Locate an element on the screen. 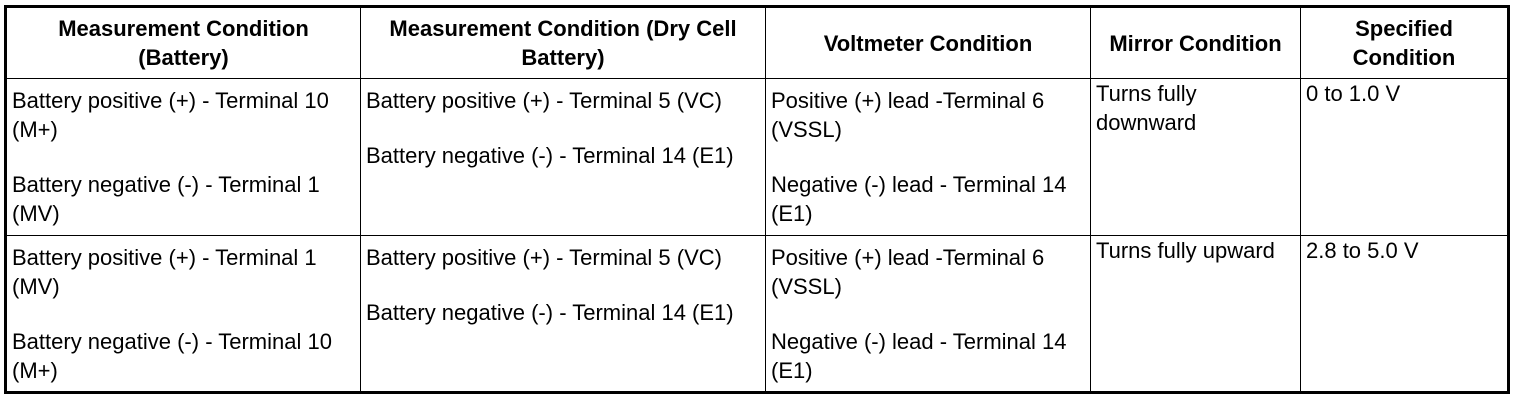 The width and height of the screenshot is (1520, 400). battery-negative-connection: Battery negative (-) - Terminal 10 (M+) is located at coordinates (172, 356).